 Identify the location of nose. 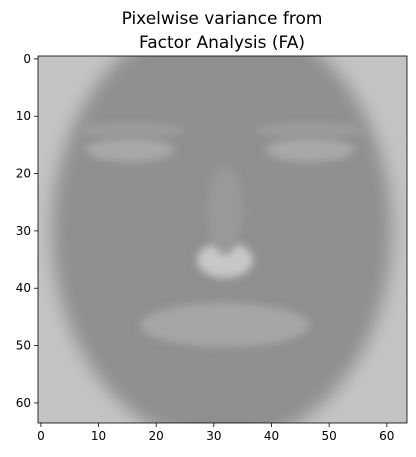
(225, 260).